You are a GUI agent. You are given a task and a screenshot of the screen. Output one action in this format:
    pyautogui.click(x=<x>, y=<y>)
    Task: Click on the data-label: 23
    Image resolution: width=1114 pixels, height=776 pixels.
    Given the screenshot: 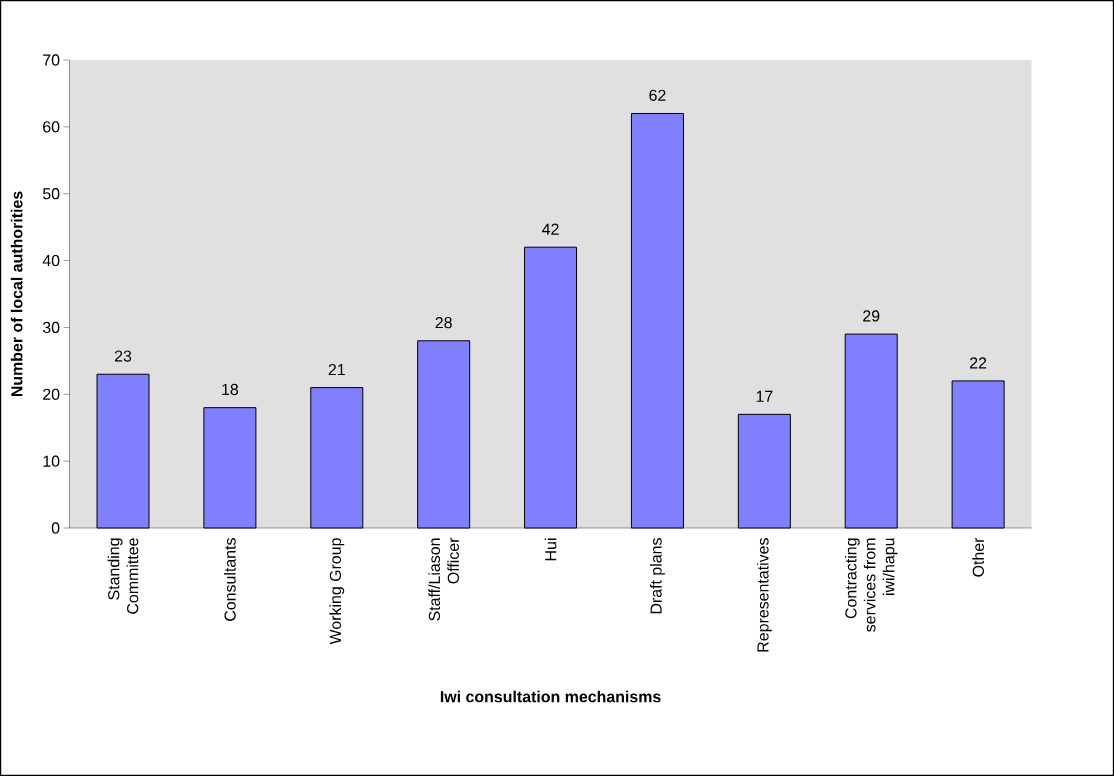 What is the action you would take?
    pyautogui.click(x=123, y=356)
    